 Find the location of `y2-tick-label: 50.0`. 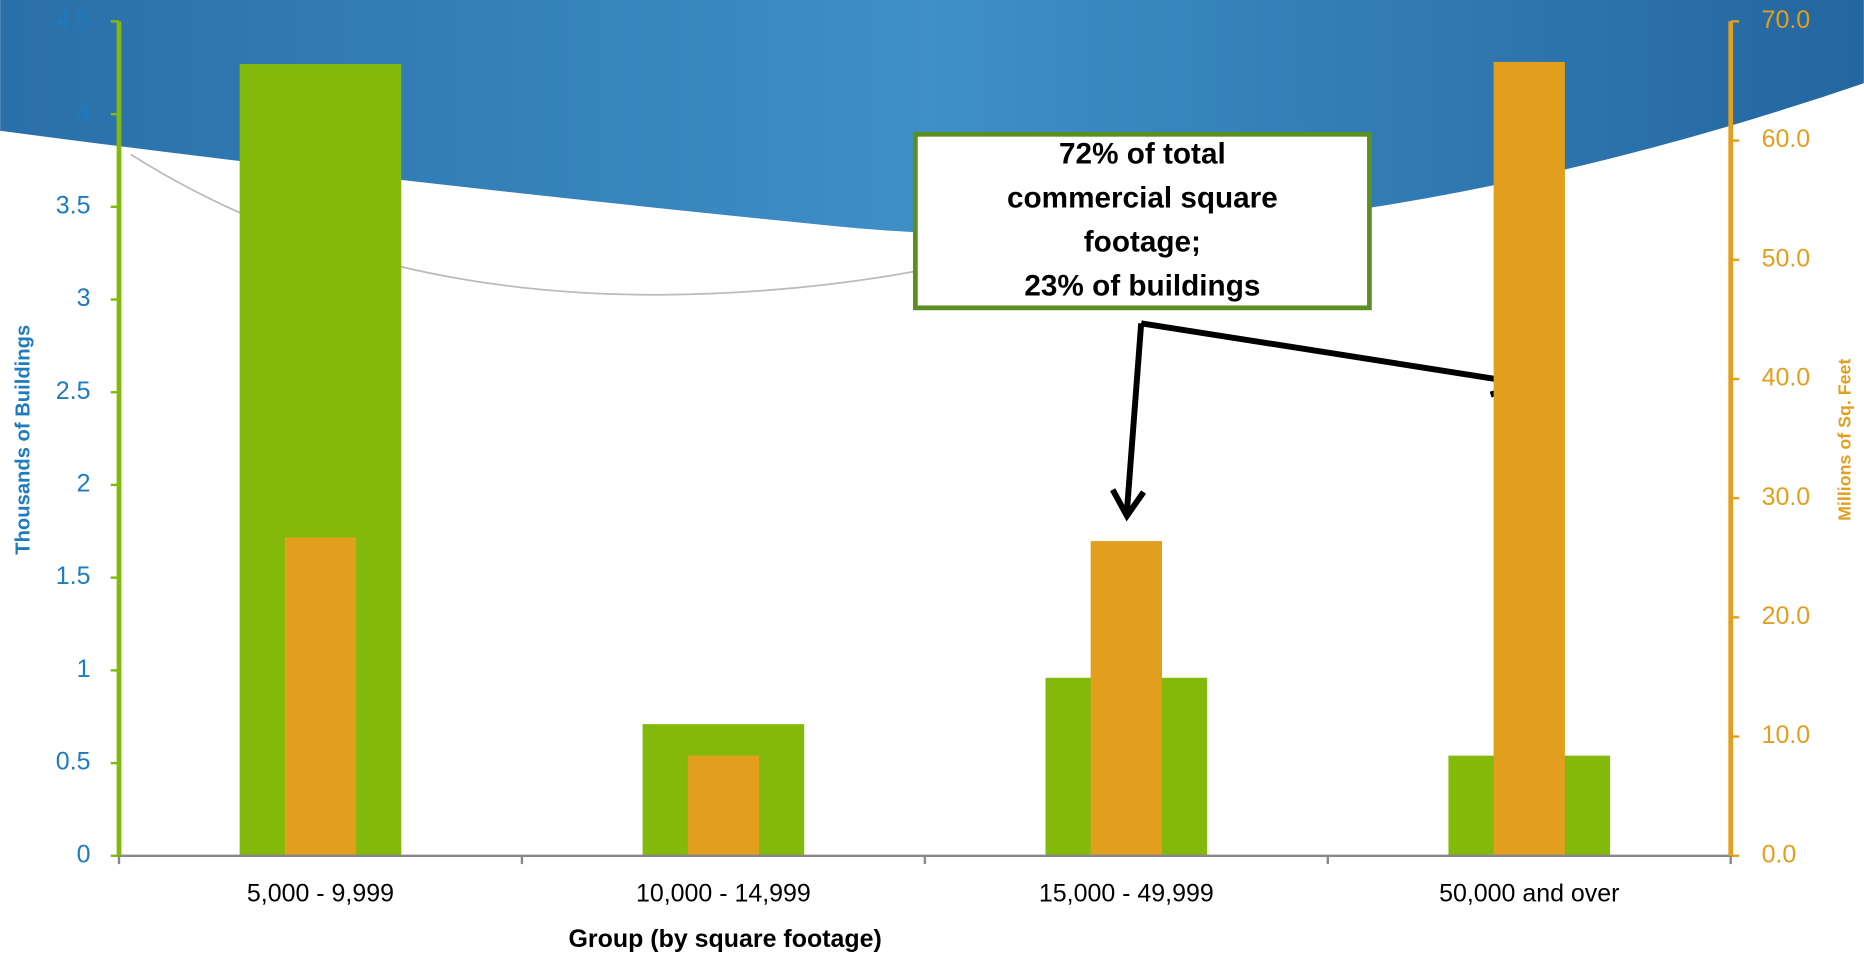

y2-tick-label: 50.0 is located at coordinates (1786, 258).